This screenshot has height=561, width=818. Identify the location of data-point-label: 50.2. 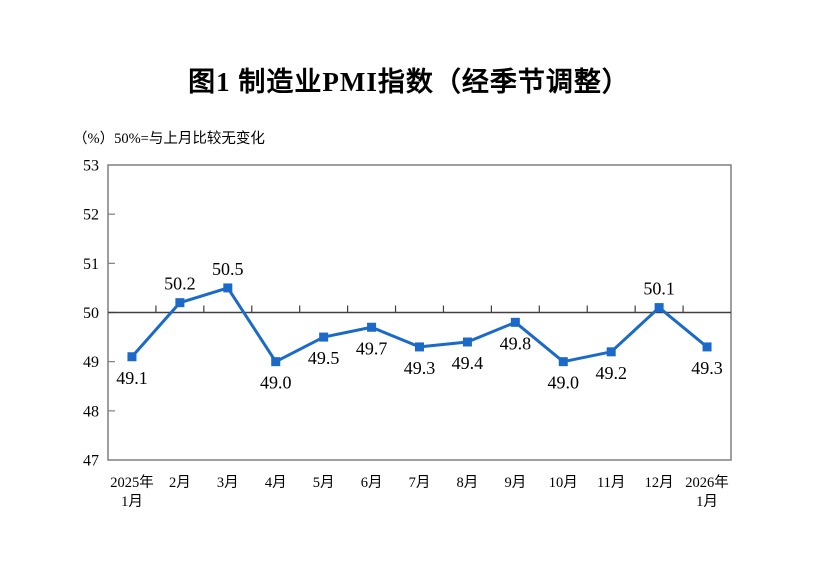
(180, 284).